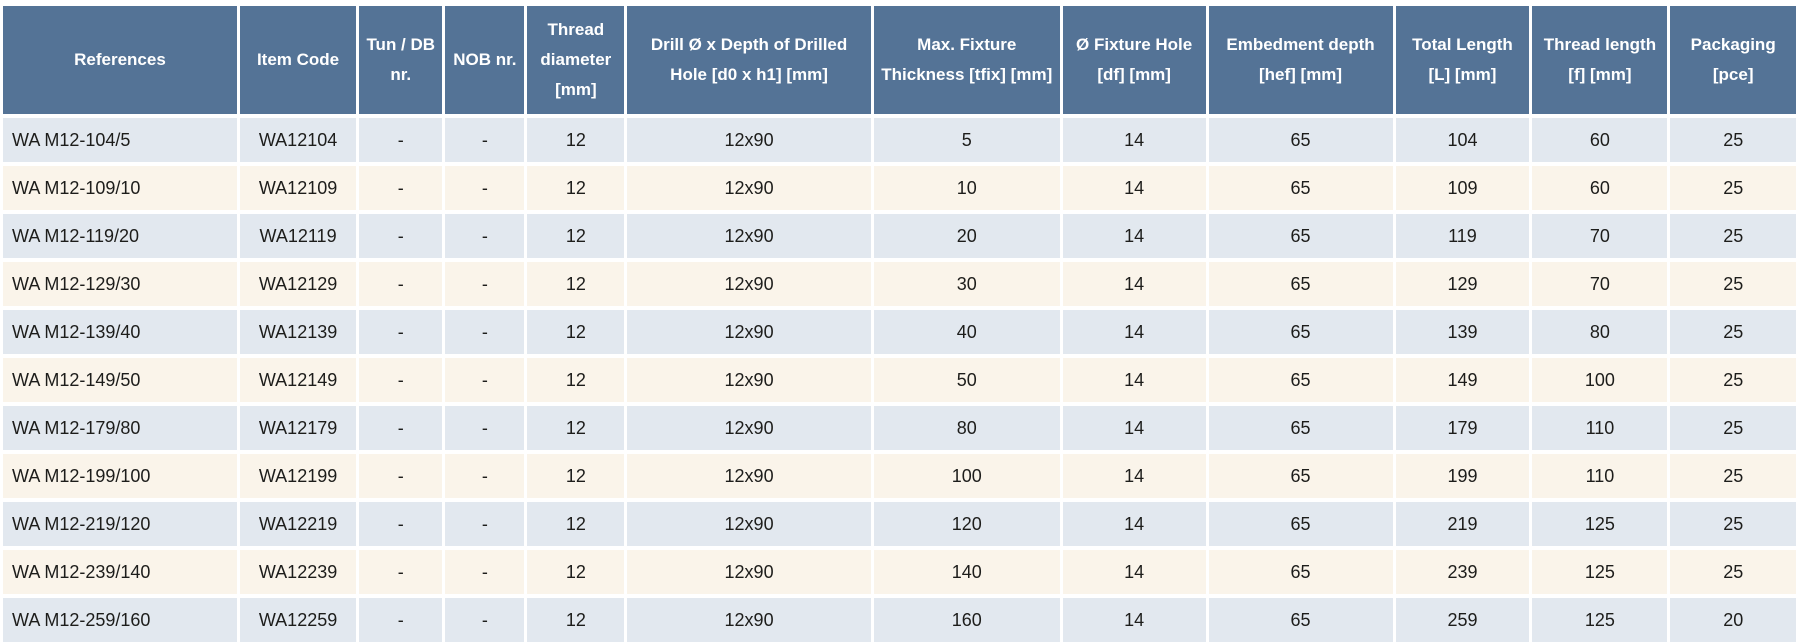 This screenshot has height=644, width=1799. Describe the element at coordinates (120, 524) in the screenshot. I see `reference-cell: WA M12-219/120` at that location.